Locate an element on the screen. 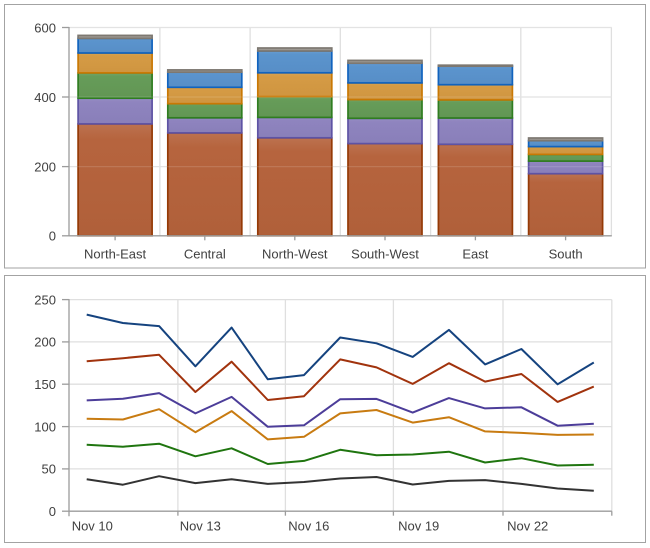 This screenshot has width=650, height=548. svg-text: Central is located at coordinates (205, 254).